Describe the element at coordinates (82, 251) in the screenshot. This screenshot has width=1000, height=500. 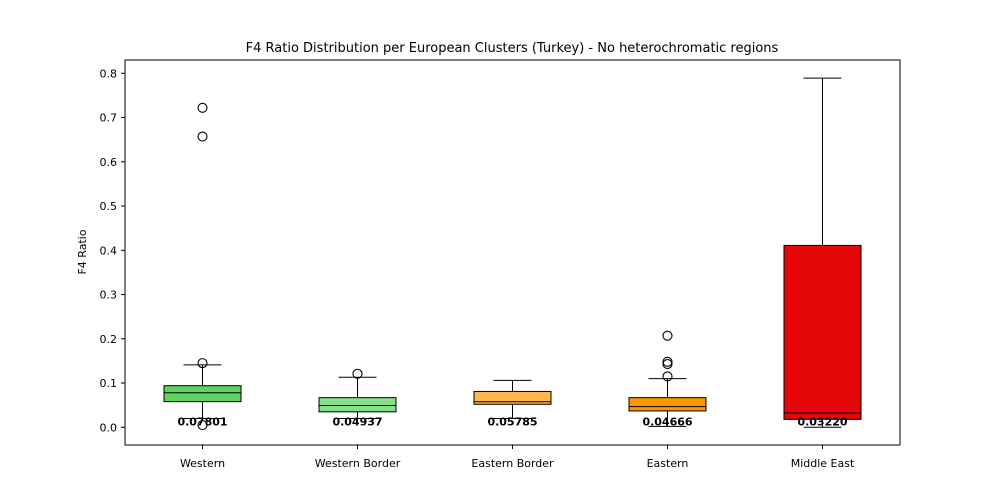
I see `y-axis-label: F4 Ratio` at that location.